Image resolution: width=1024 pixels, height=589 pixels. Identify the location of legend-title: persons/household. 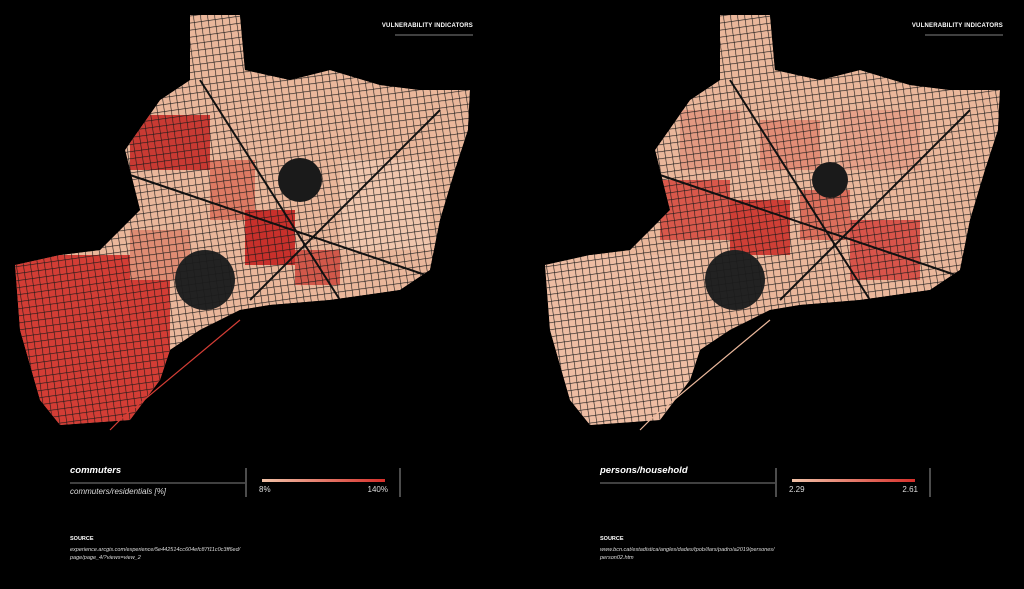
(643, 470).